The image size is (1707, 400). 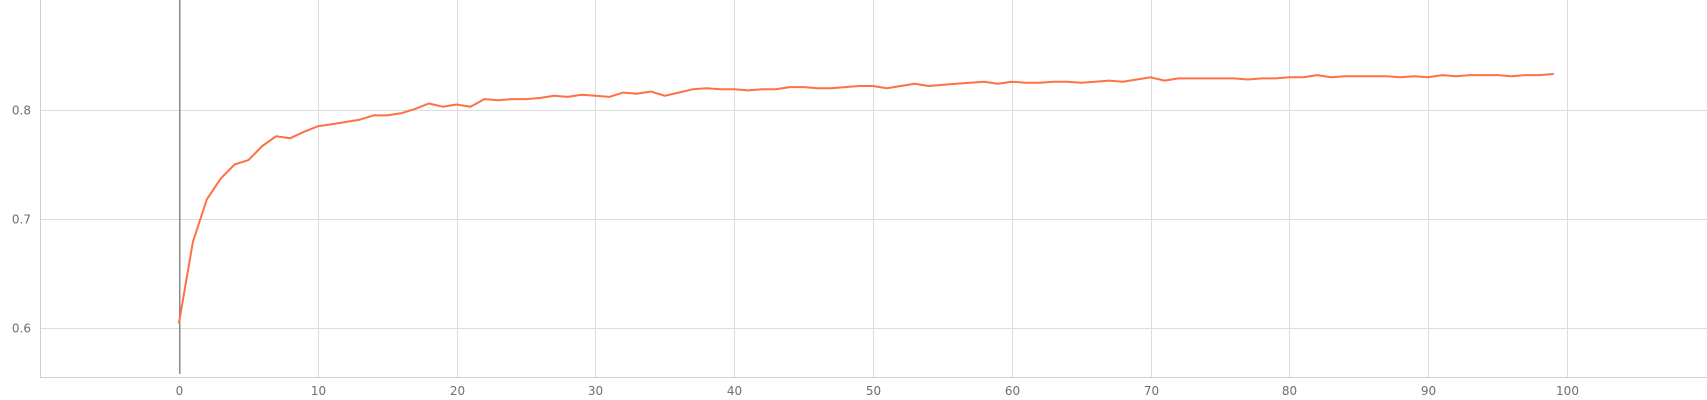 I want to click on y-tick-label: 0.7, so click(x=21, y=220).